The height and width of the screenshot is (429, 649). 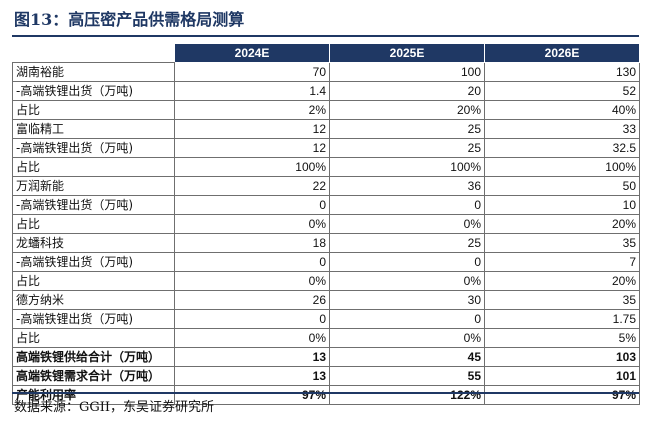 What do you see at coordinates (407, 186) in the screenshot?
I see `table-cell: 36` at bounding box center [407, 186].